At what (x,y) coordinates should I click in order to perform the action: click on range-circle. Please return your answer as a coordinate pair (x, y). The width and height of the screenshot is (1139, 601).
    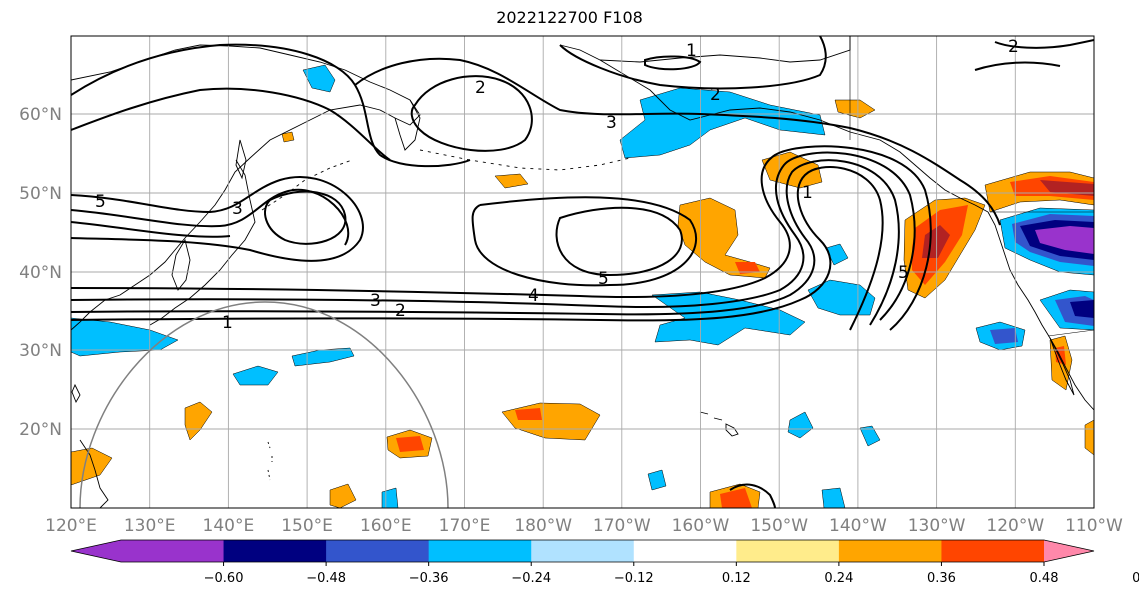
    Looking at the image, I should click on (264, 404).